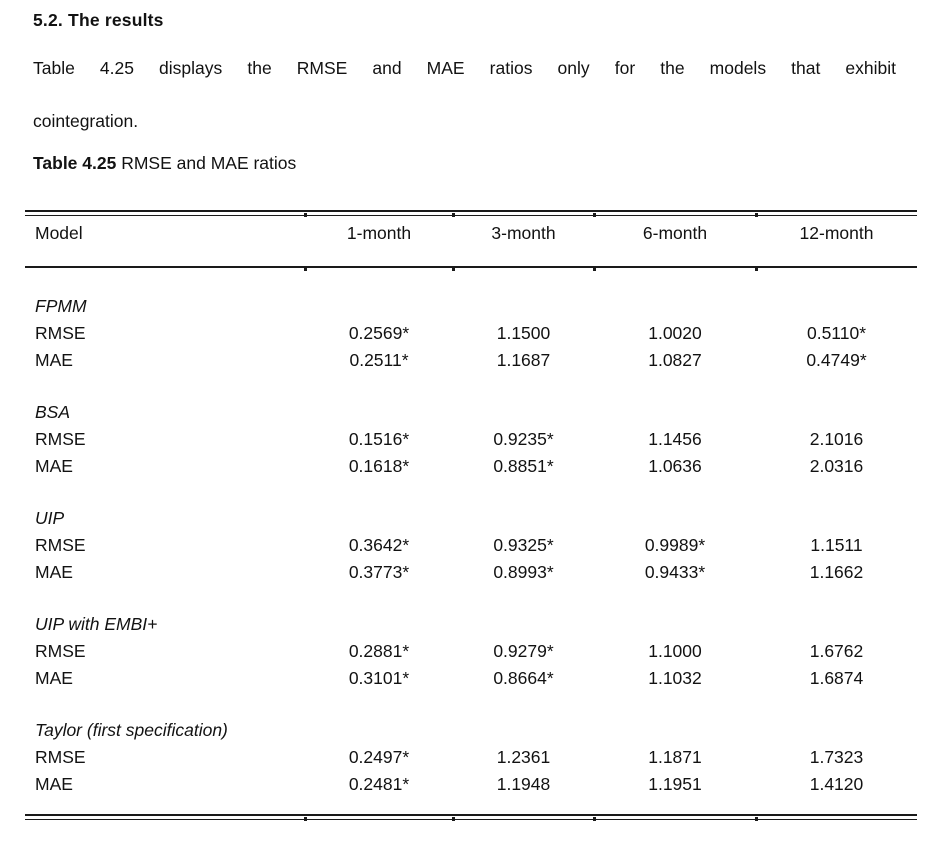  I want to click on value-cell: 0.2511*, so click(379, 360).